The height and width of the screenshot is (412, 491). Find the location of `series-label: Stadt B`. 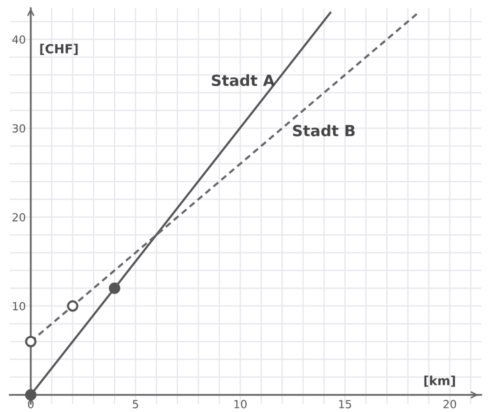

series-label: Stadt B is located at coordinates (324, 130).